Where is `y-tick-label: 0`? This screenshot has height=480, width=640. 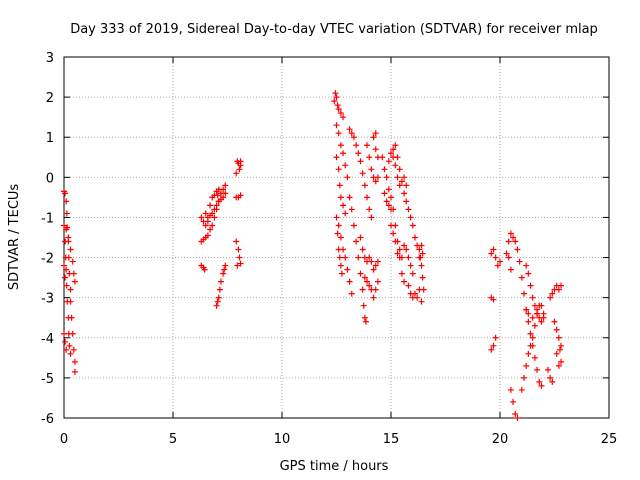
y-tick-label: 0 is located at coordinates (50, 178).